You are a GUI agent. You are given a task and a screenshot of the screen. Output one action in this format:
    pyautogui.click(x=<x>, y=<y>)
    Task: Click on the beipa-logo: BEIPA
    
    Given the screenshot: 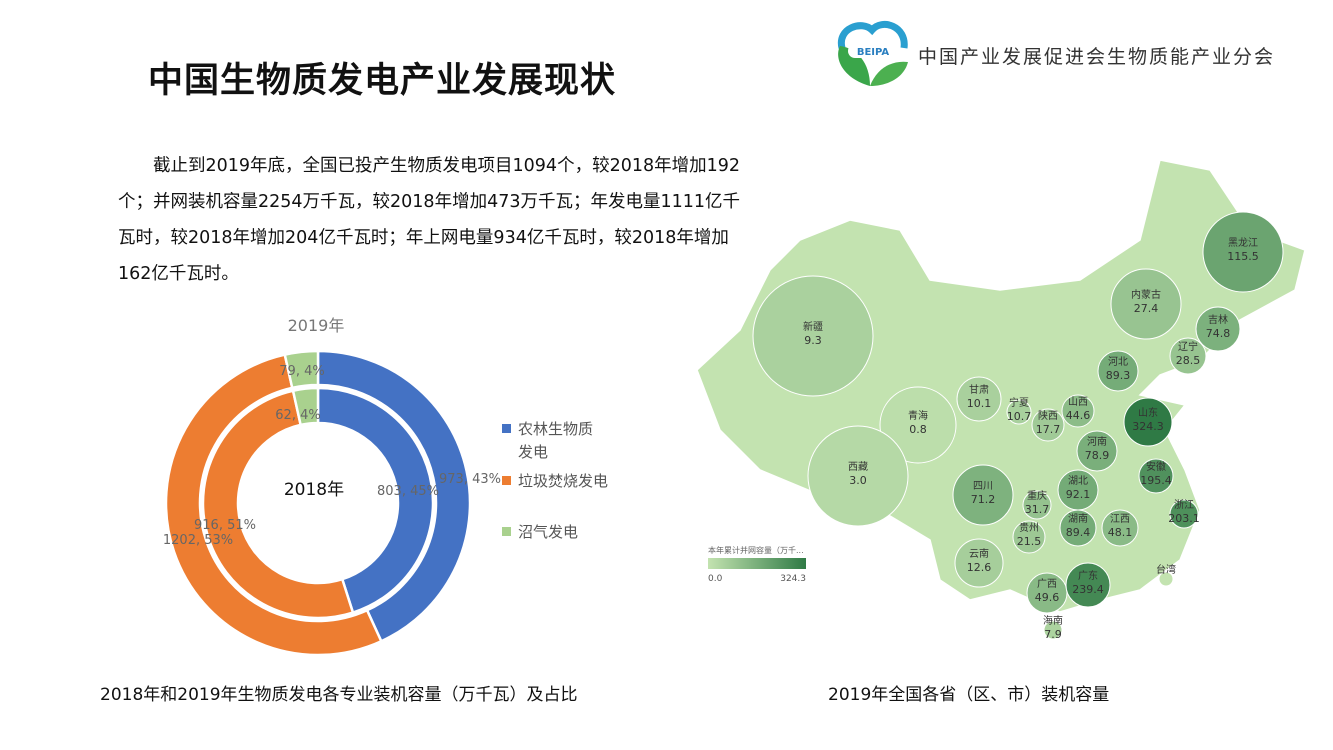 What is the action you would take?
    pyautogui.click(x=872, y=53)
    